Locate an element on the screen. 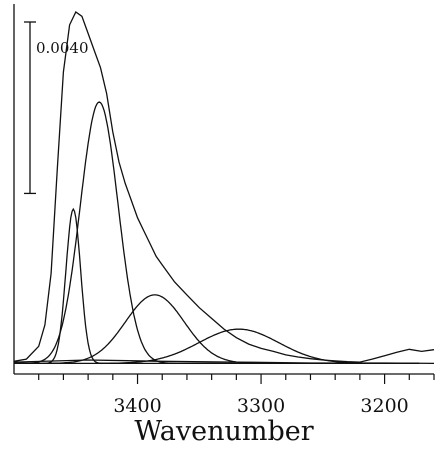 This screenshot has width=435, height=450. x-axis-title: Wavenumber is located at coordinates (223, 431).